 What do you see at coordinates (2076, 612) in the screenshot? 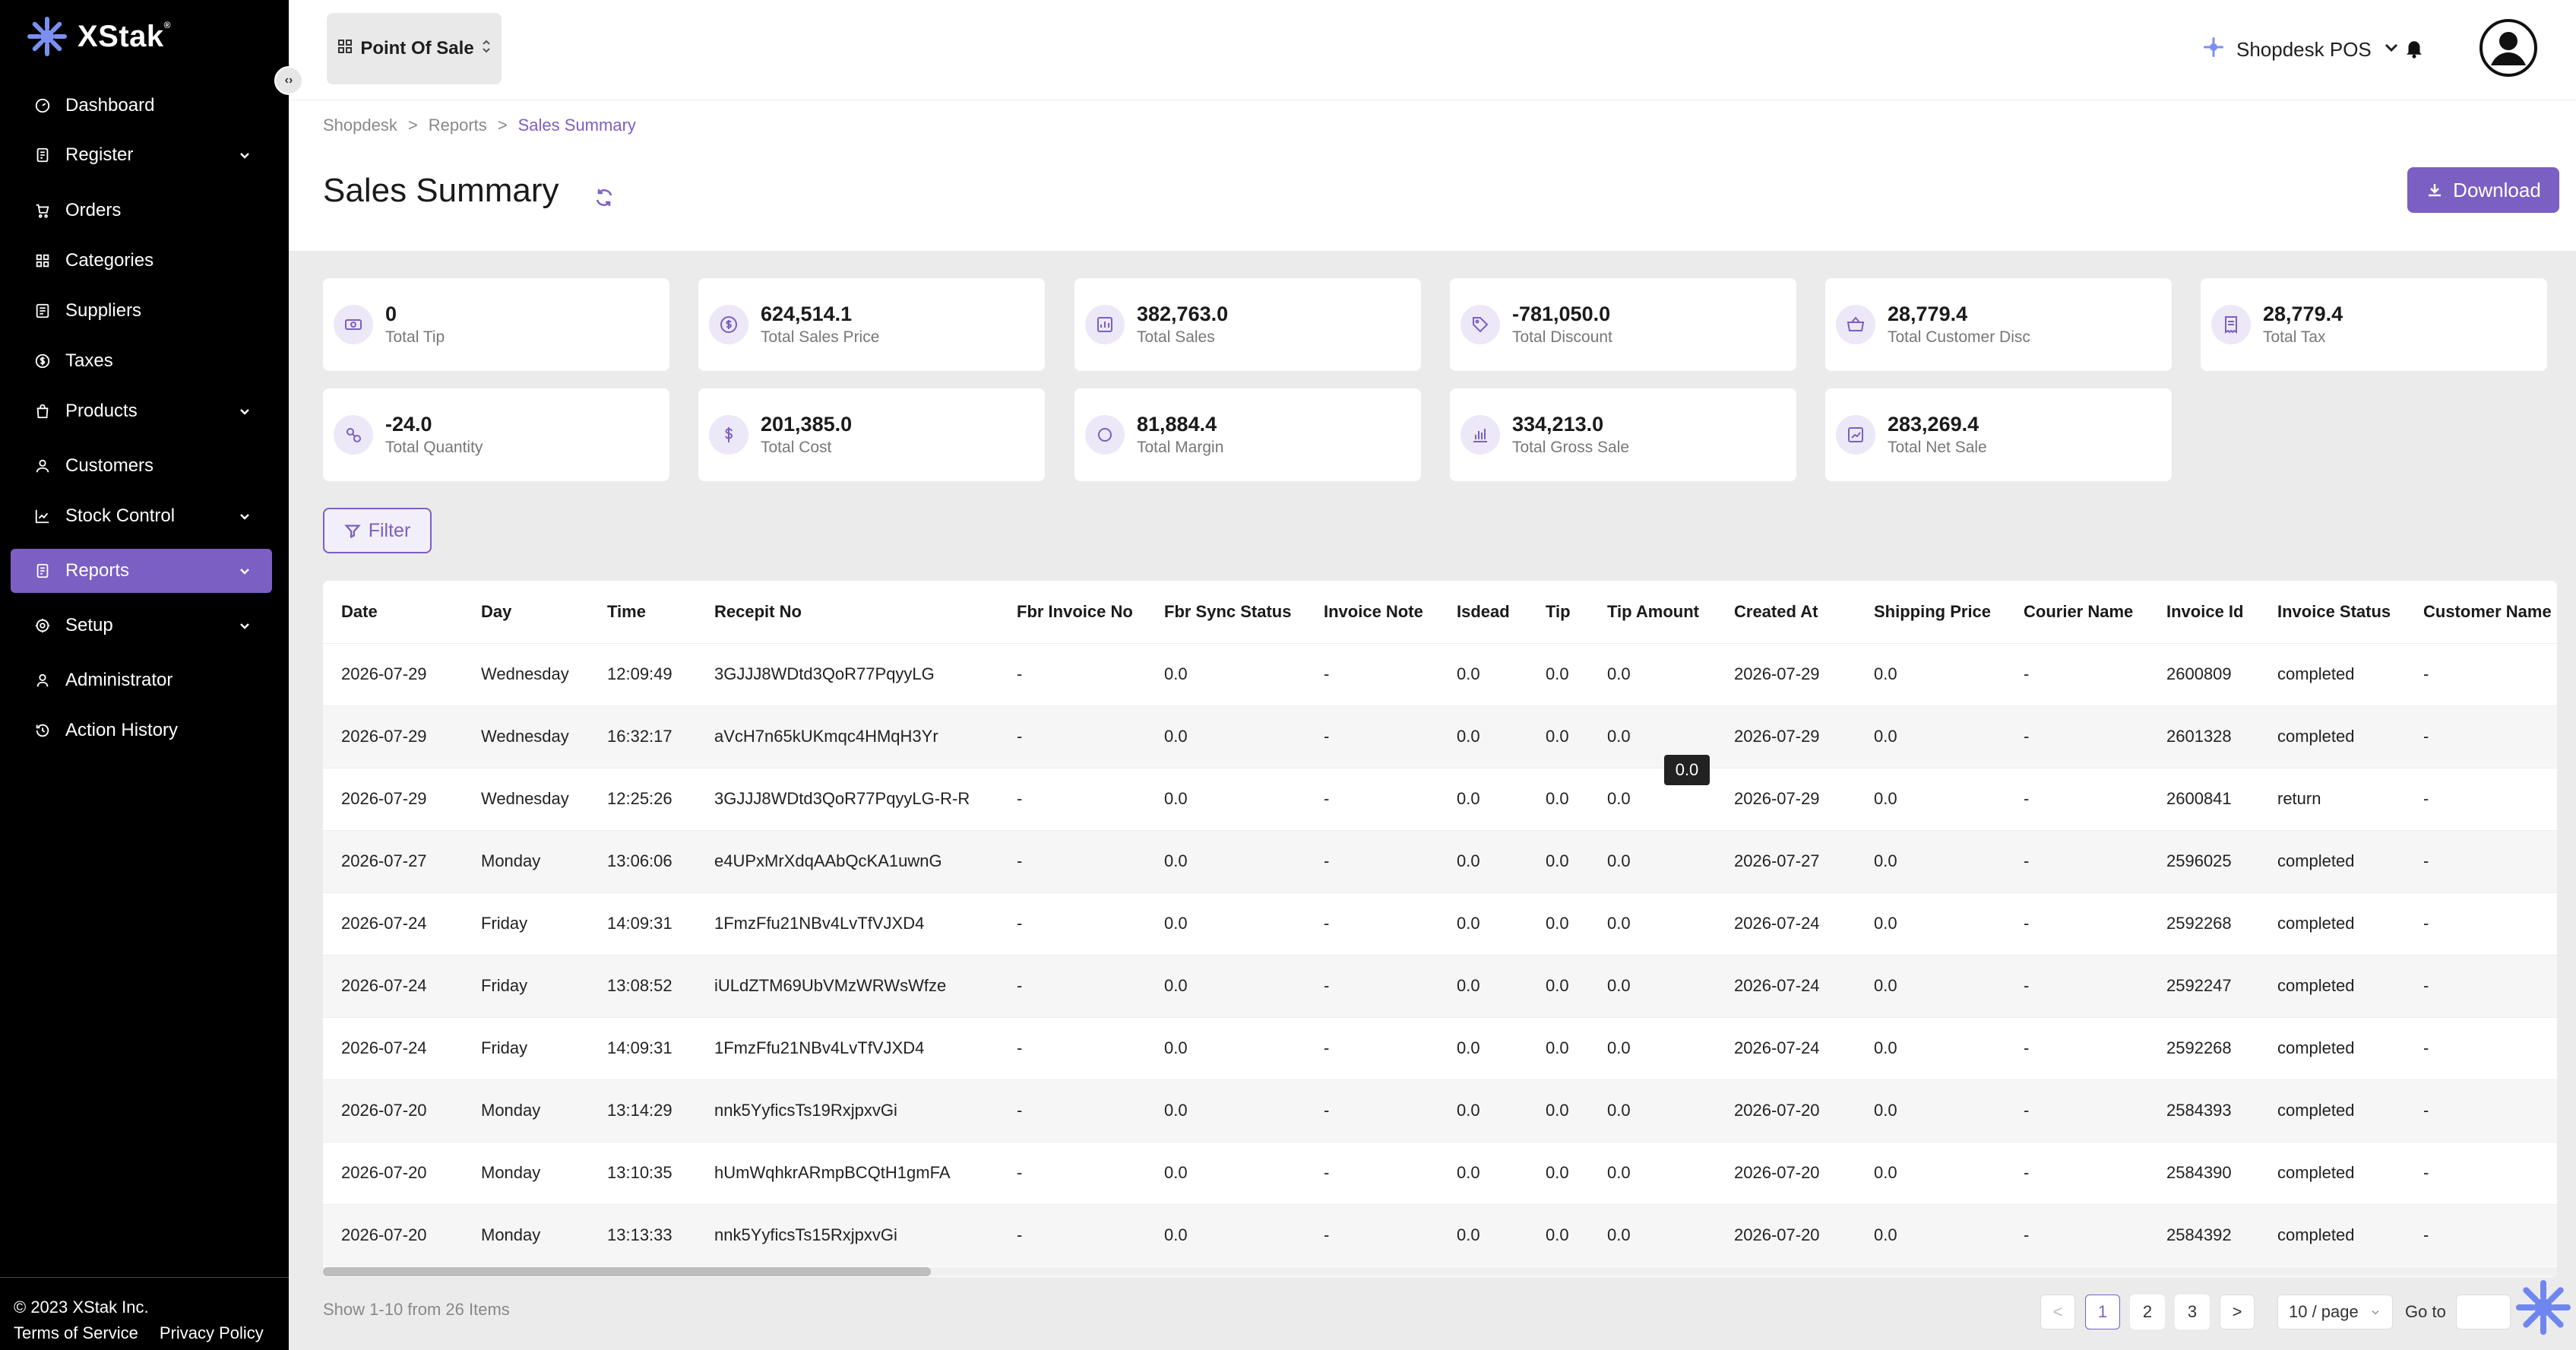
I see `column-header: Courier Name` at bounding box center [2076, 612].